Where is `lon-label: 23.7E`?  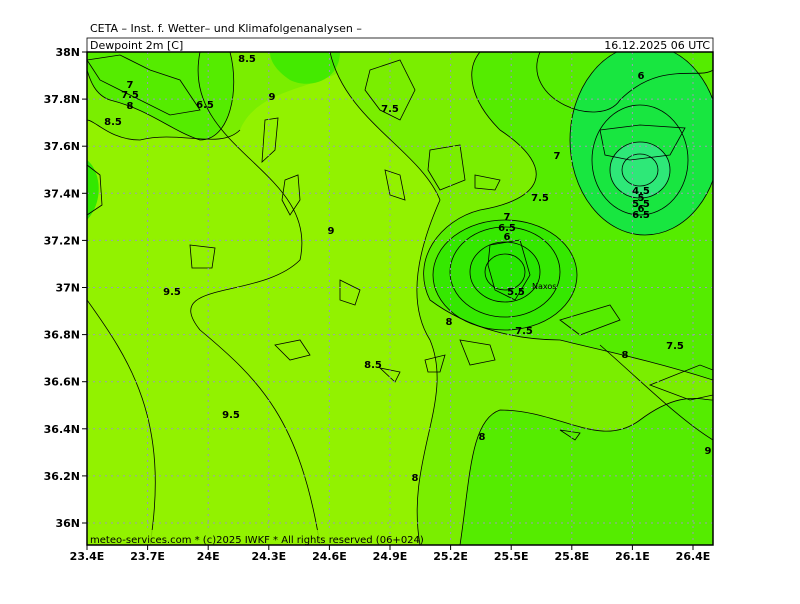
lon-label: 23.7E is located at coordinates (147, 556).